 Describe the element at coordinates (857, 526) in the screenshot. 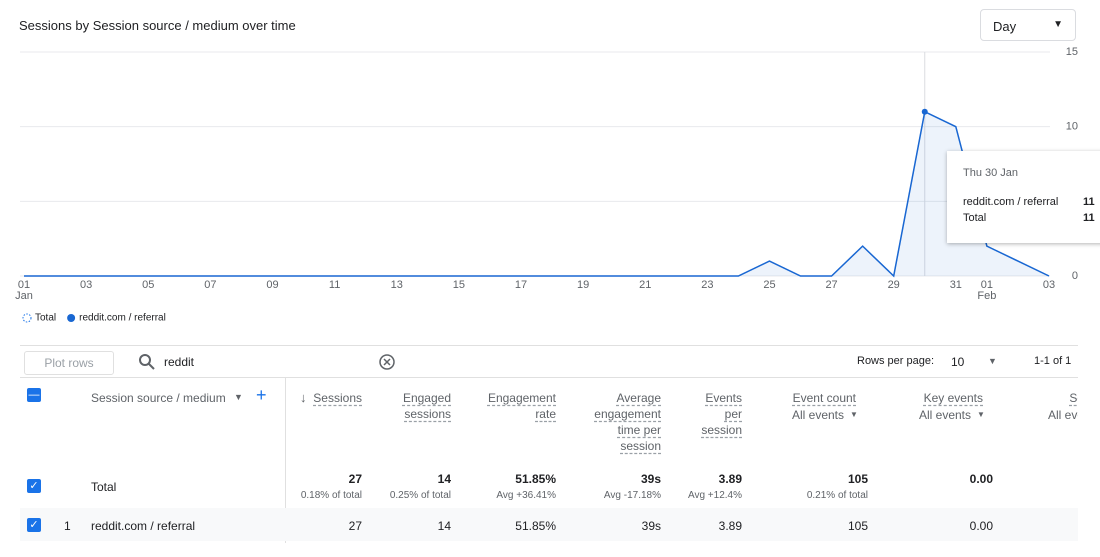

I see `row-value: 105` at that location.